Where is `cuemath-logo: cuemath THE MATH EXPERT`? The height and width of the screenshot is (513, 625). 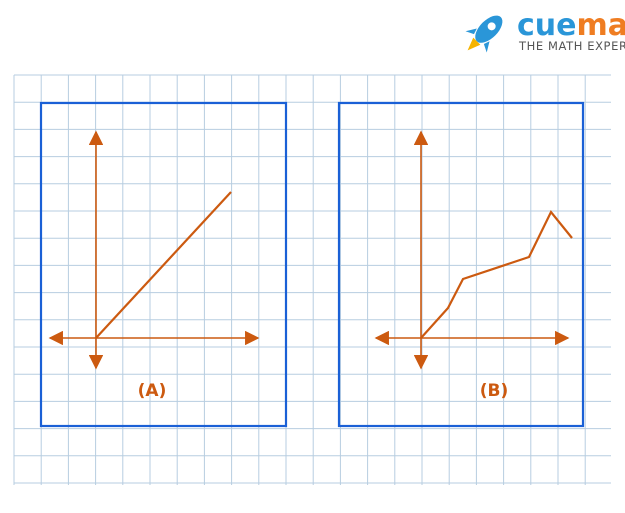
cuemath-logo: cuemath THE MATH EXPERT is located at coordinates (545, 30).